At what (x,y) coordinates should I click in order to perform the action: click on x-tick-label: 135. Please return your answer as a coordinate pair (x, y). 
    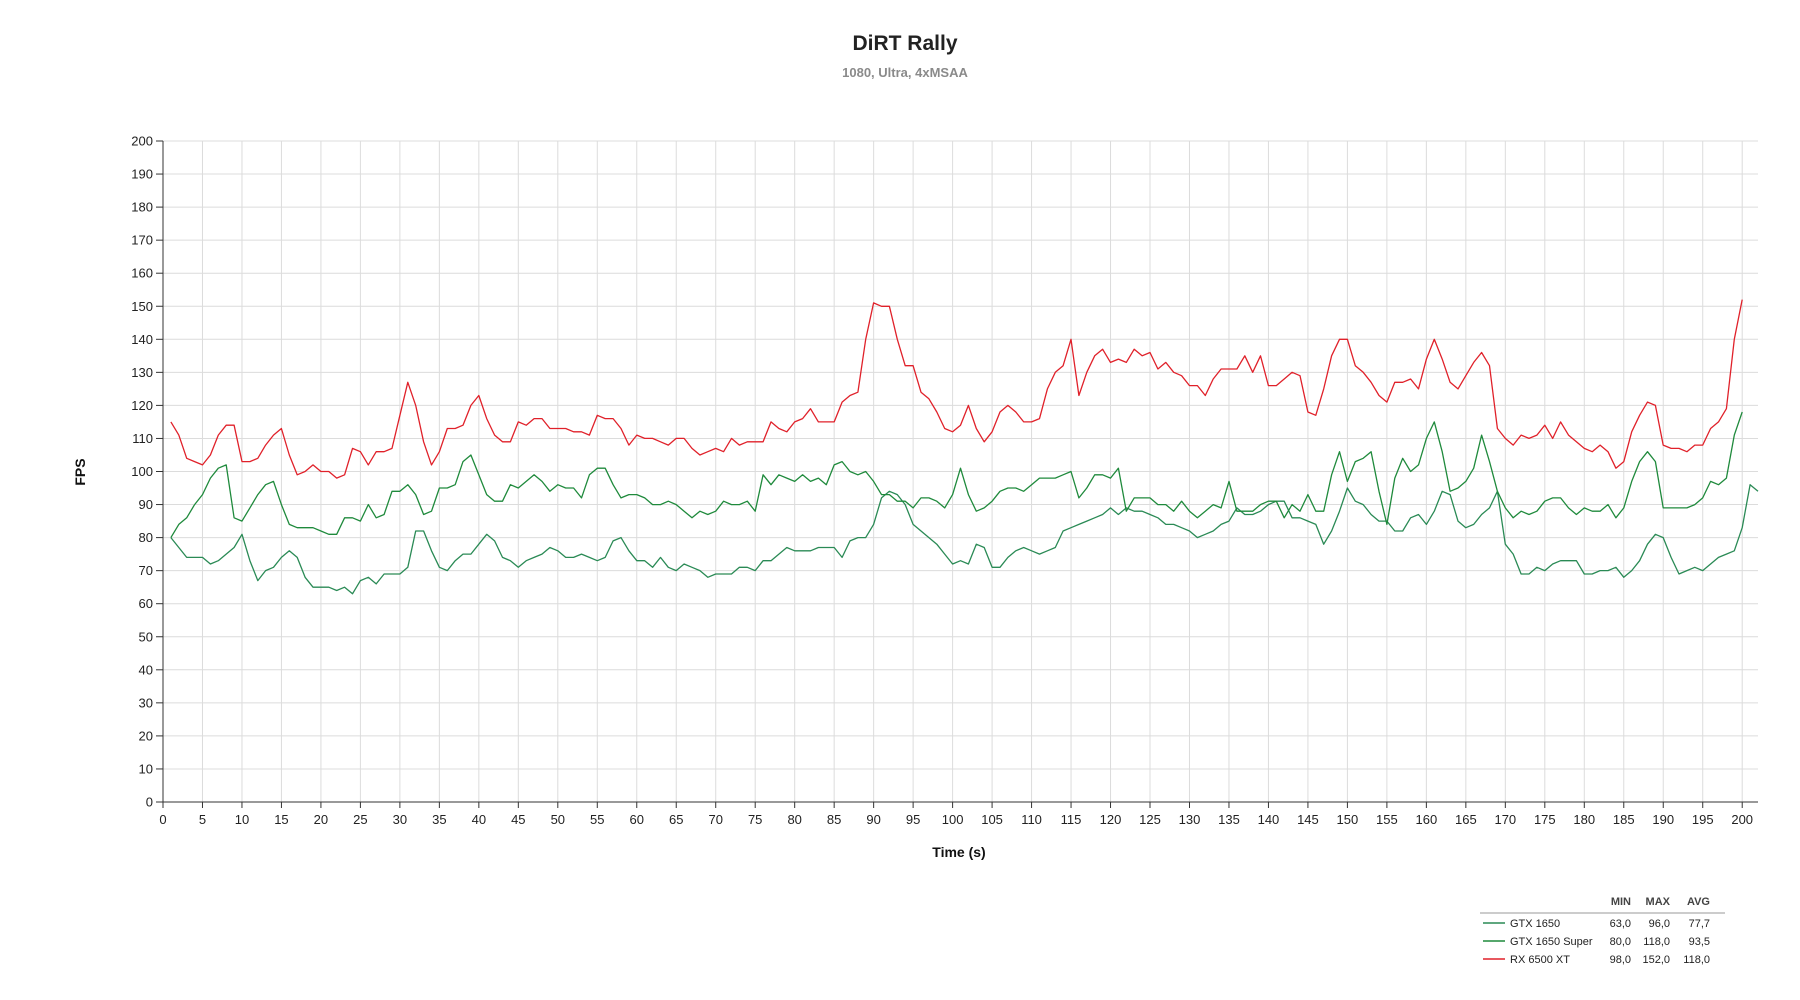
    Looking at the image, I should click on (1229, 819).